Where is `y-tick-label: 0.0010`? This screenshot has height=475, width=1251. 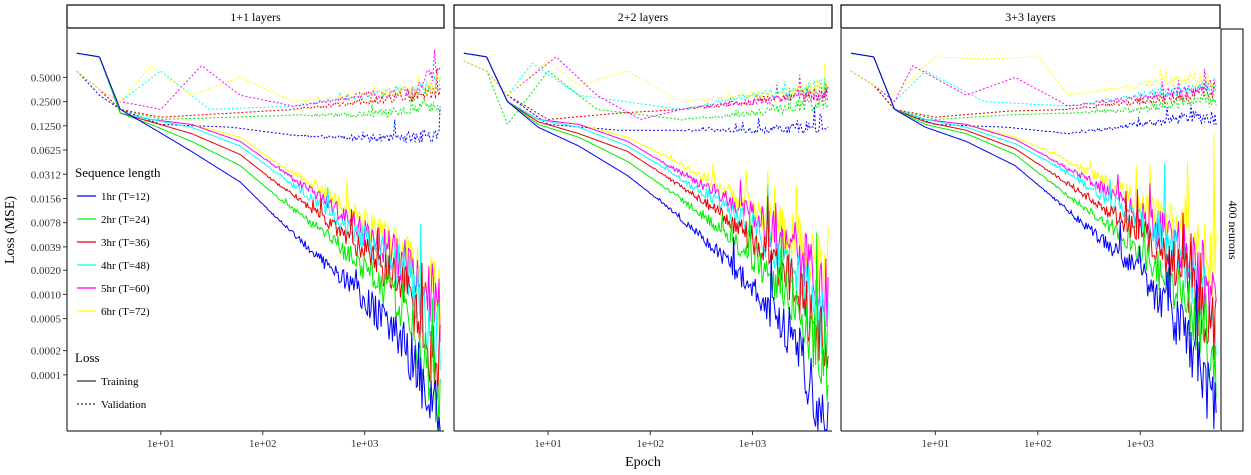
y-tick-label: 0.0010 is located at coordinates (46, 295).